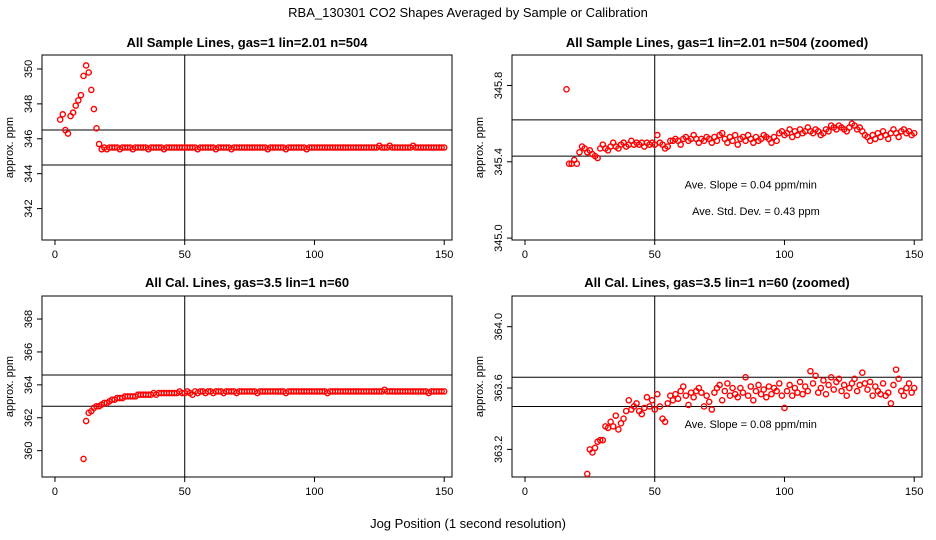 The width and height of the screenshot is (936, 540). What do you see at coordinates (248, 42) in the screenshot?
I see `panel-title: All Sample Lines, gas=1 lin=2.01 n=504` at bounding box center [248, 42].